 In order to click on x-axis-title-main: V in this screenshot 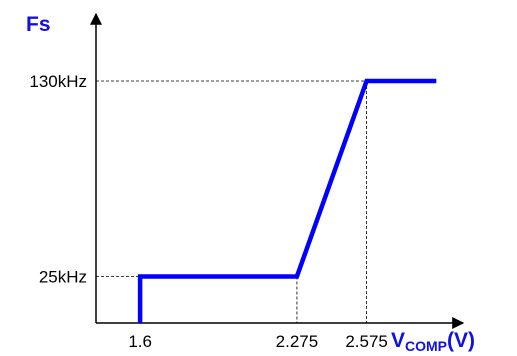, I will do `click(398, 340)`.